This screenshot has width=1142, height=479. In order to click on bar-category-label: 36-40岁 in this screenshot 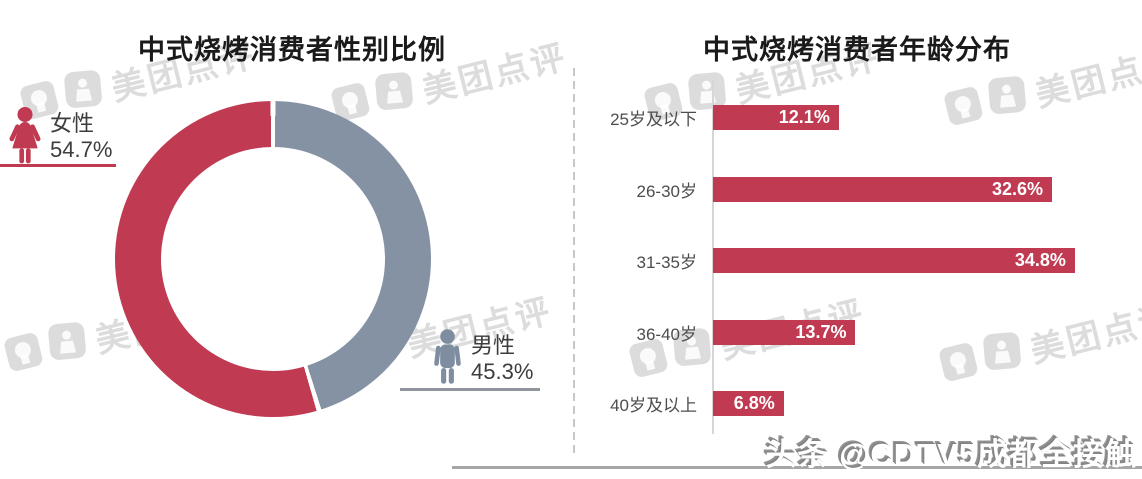, I will do `click(666, 334)`.